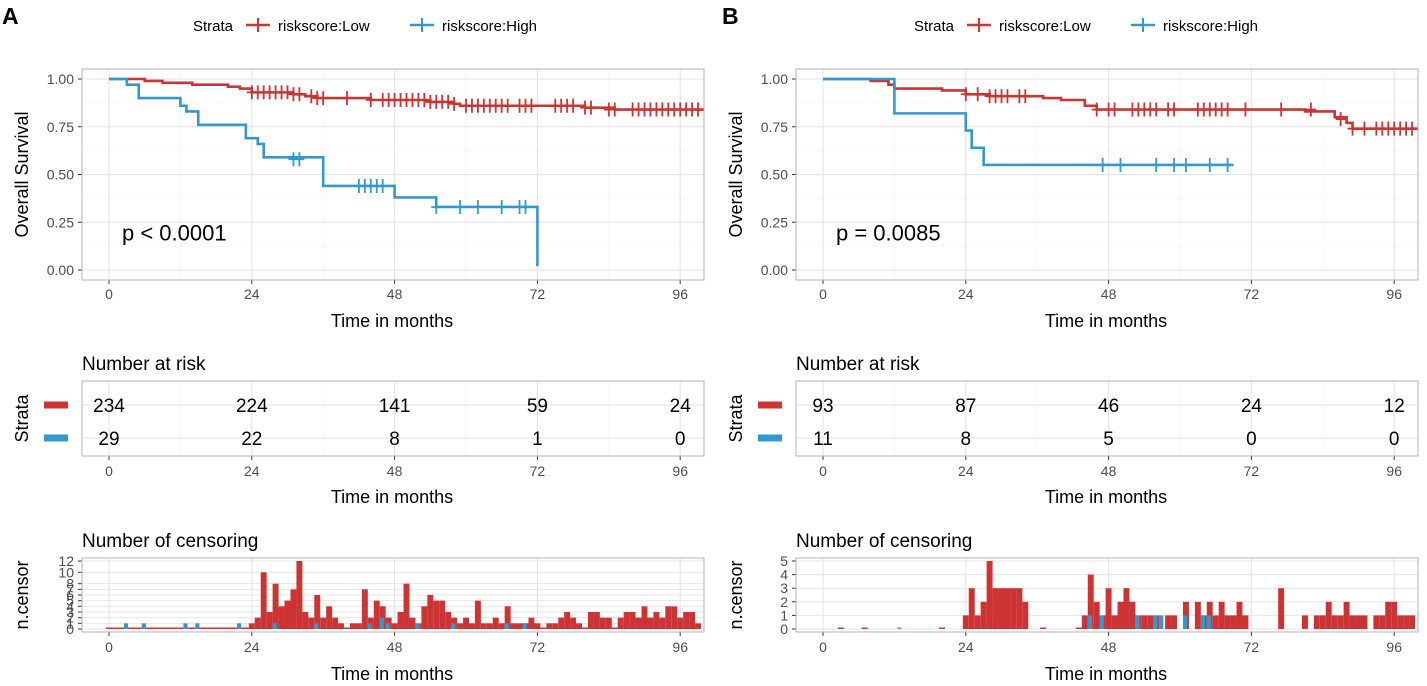  I want to click on km-plot-frame, so click(393, 174).